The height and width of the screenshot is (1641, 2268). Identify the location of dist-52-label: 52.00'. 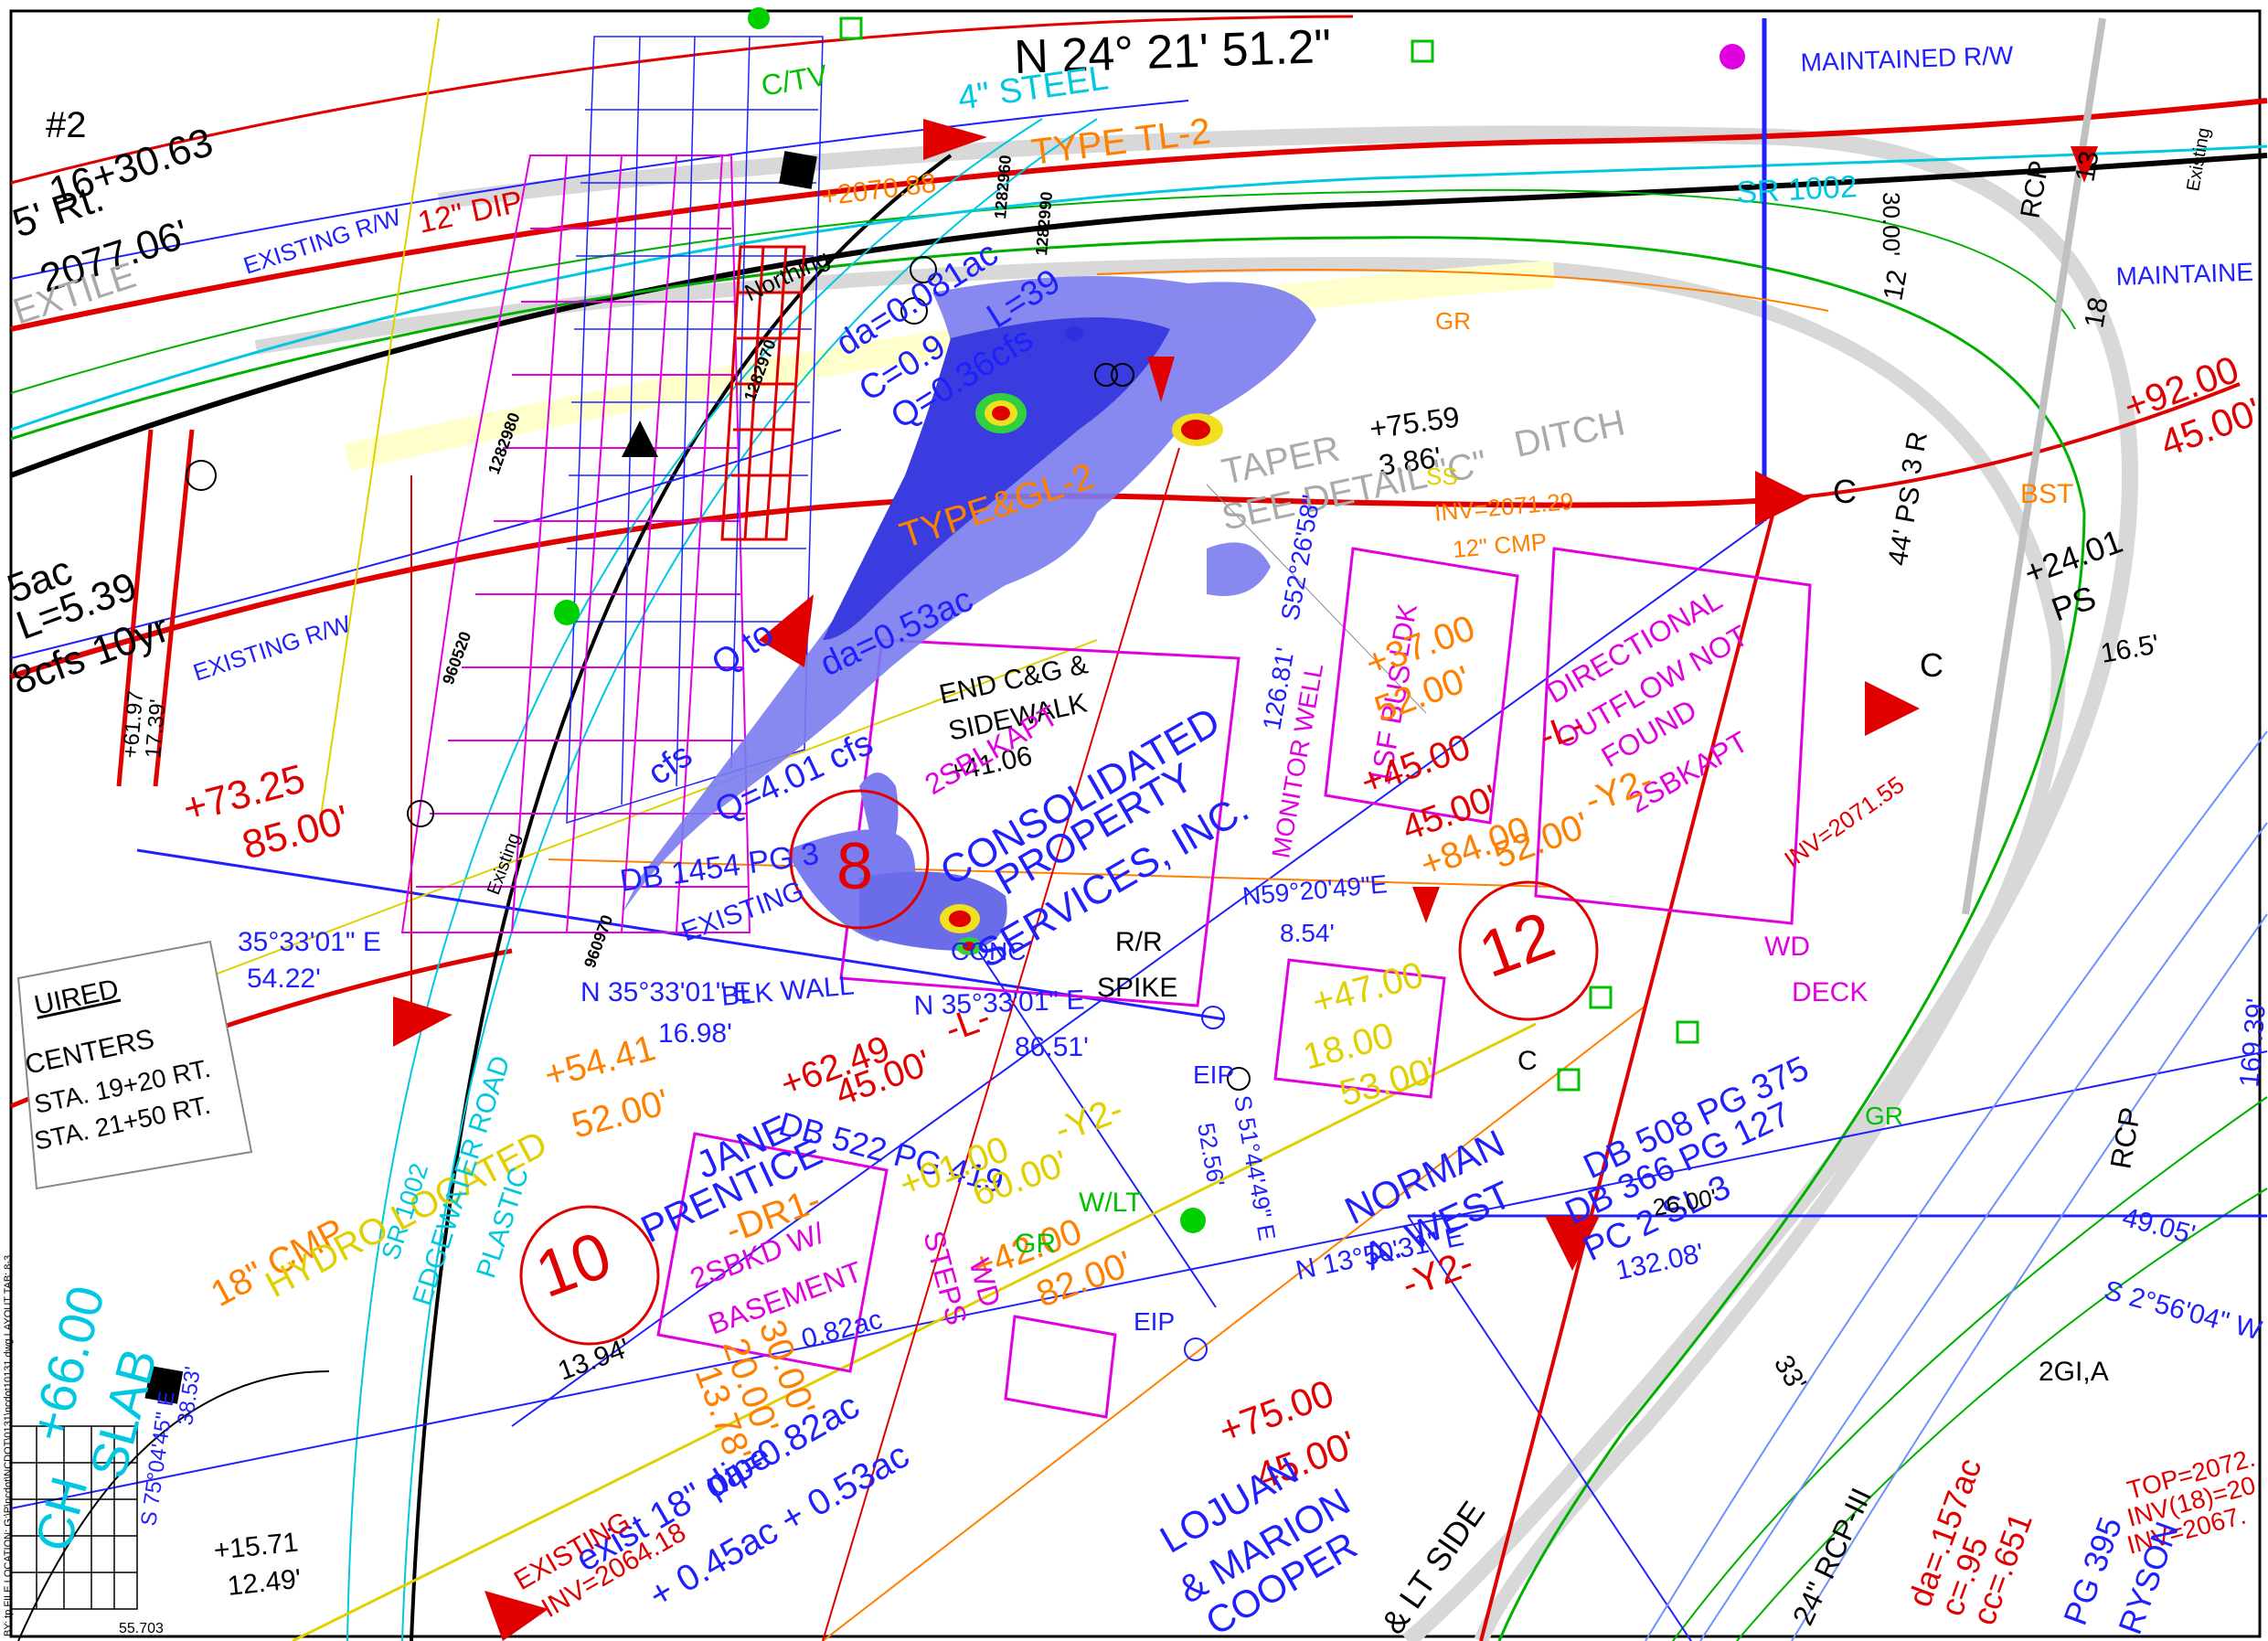
(620, 1114).